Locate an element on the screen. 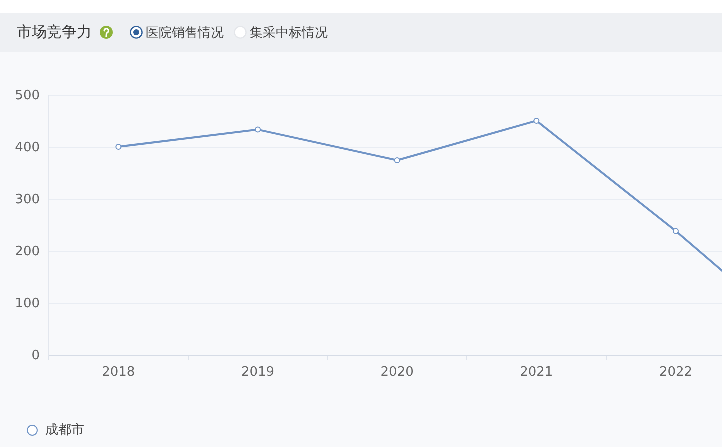 Image resolution: width=722 pixels, height=447 pixels. y-tick-label: 200 is located at coordinates (27, 252).